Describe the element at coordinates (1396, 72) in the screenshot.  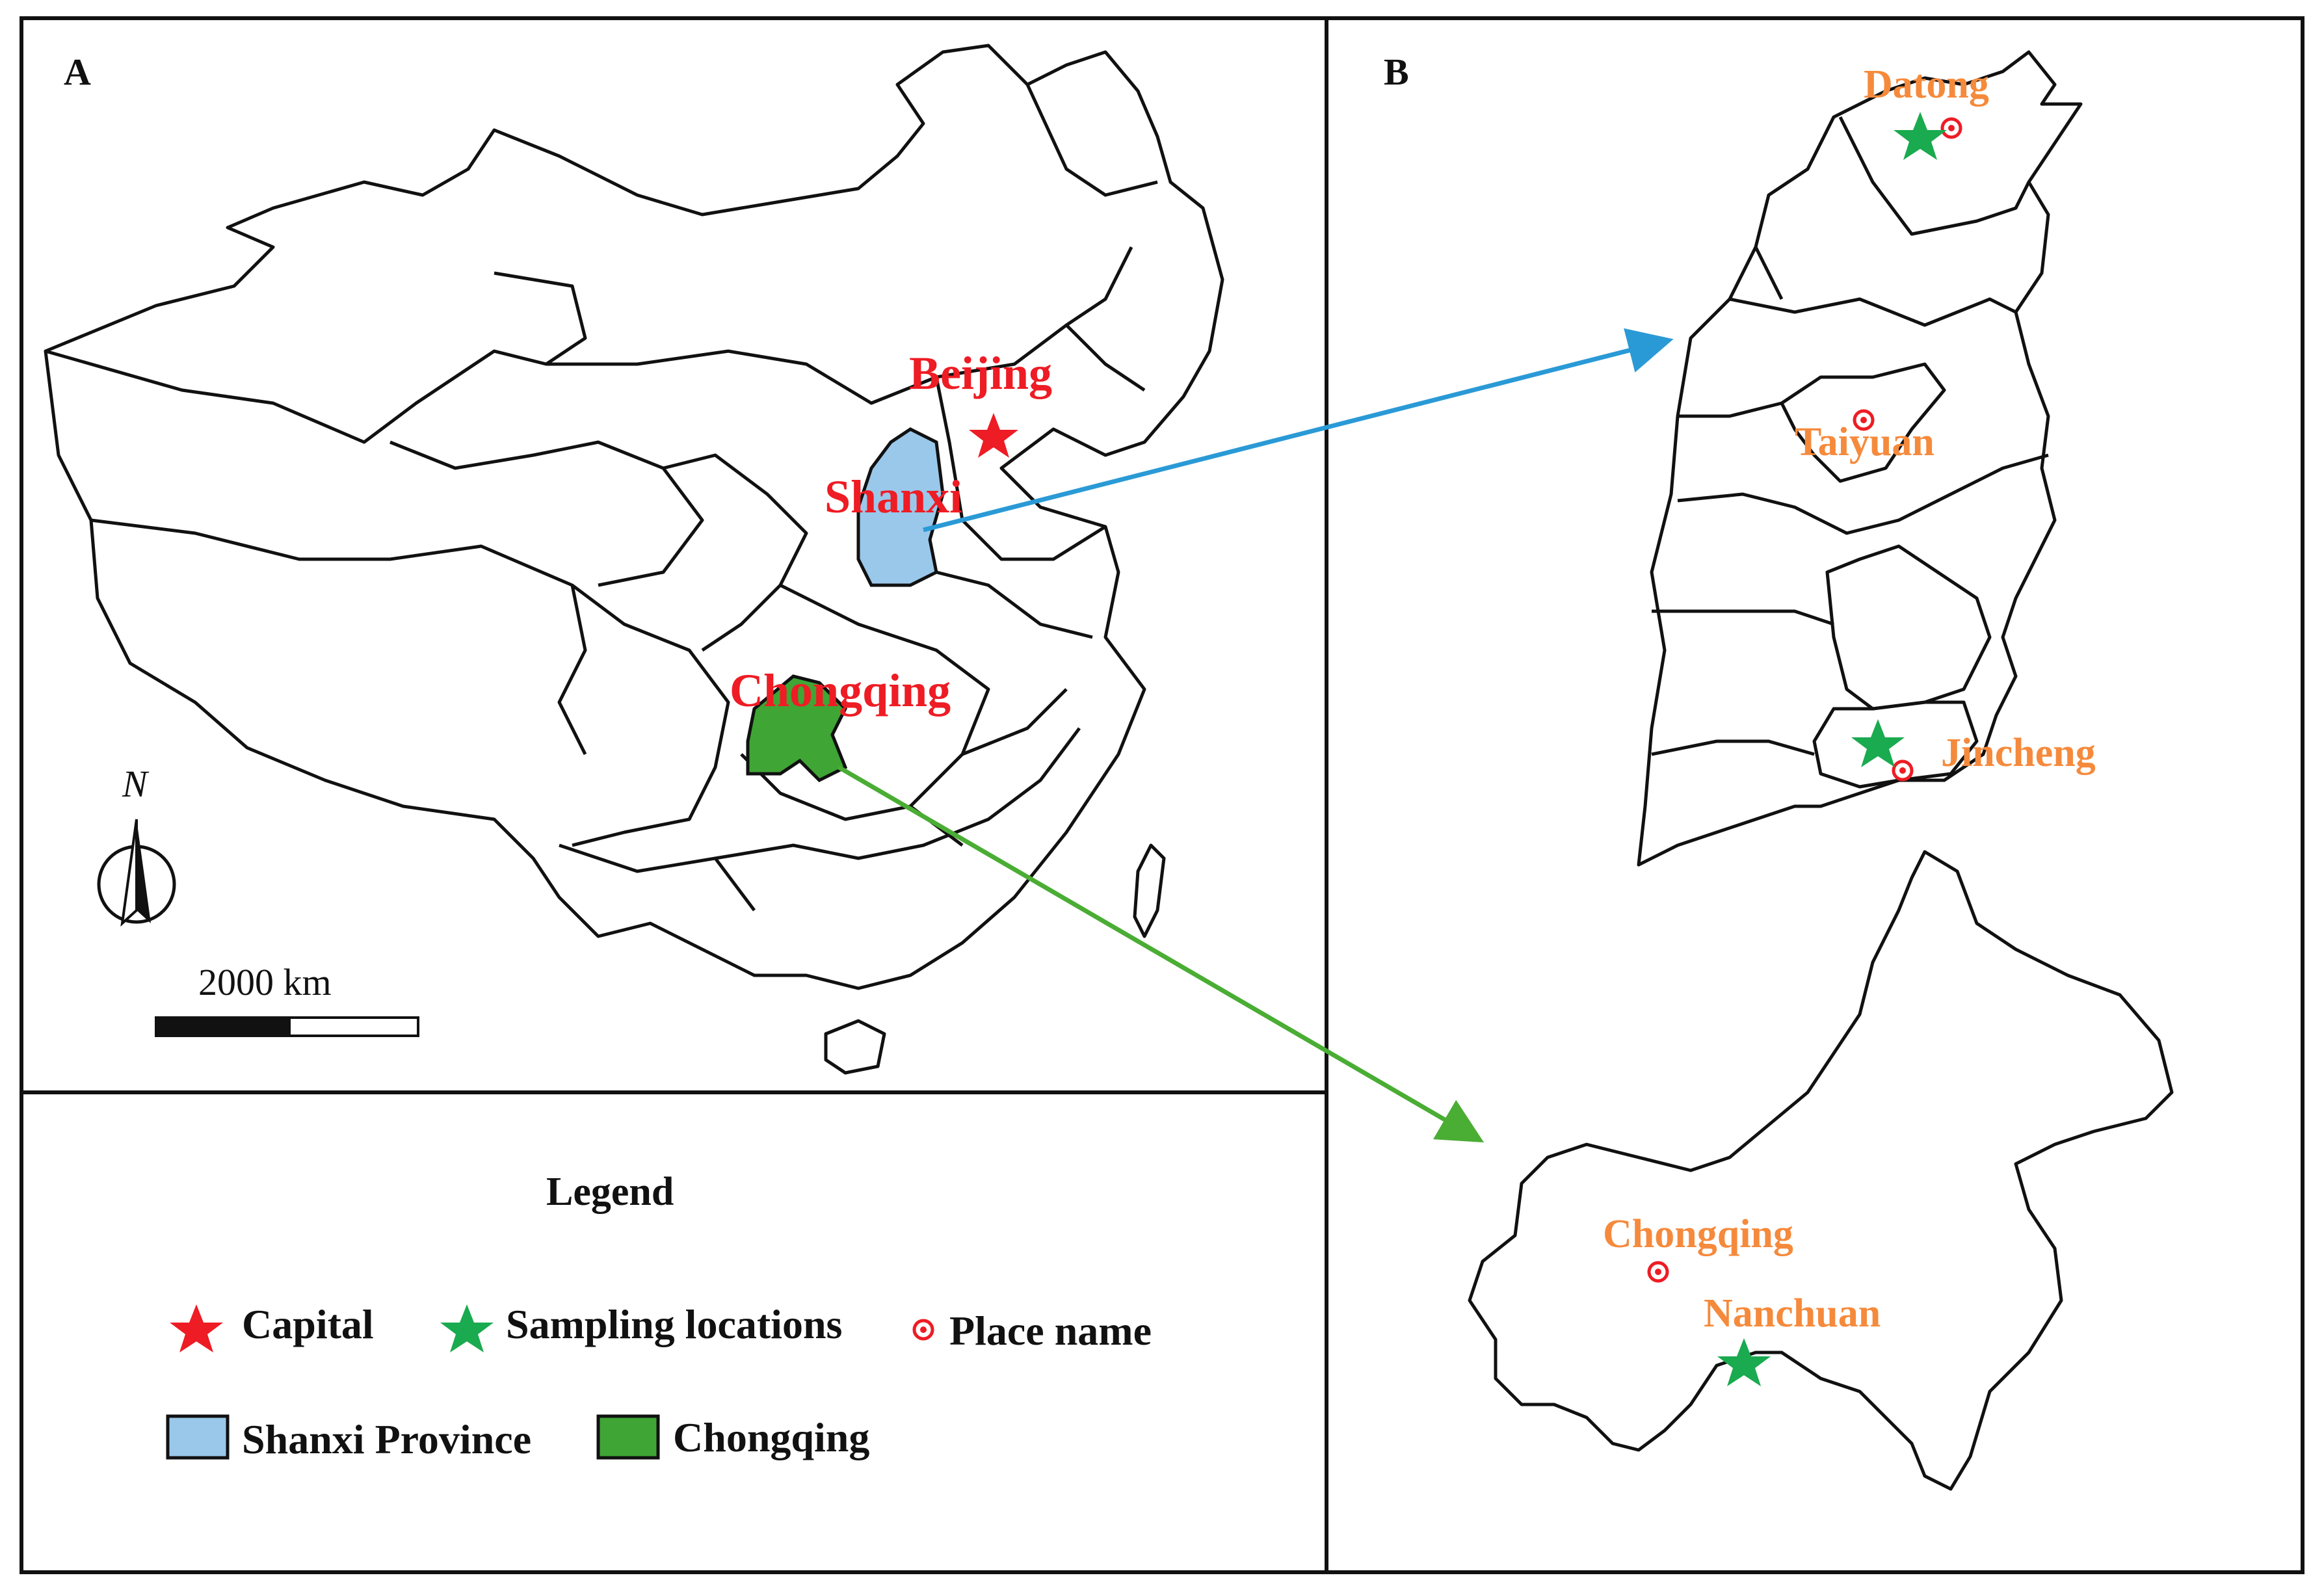
I see `panel-b-label: B` at that location.